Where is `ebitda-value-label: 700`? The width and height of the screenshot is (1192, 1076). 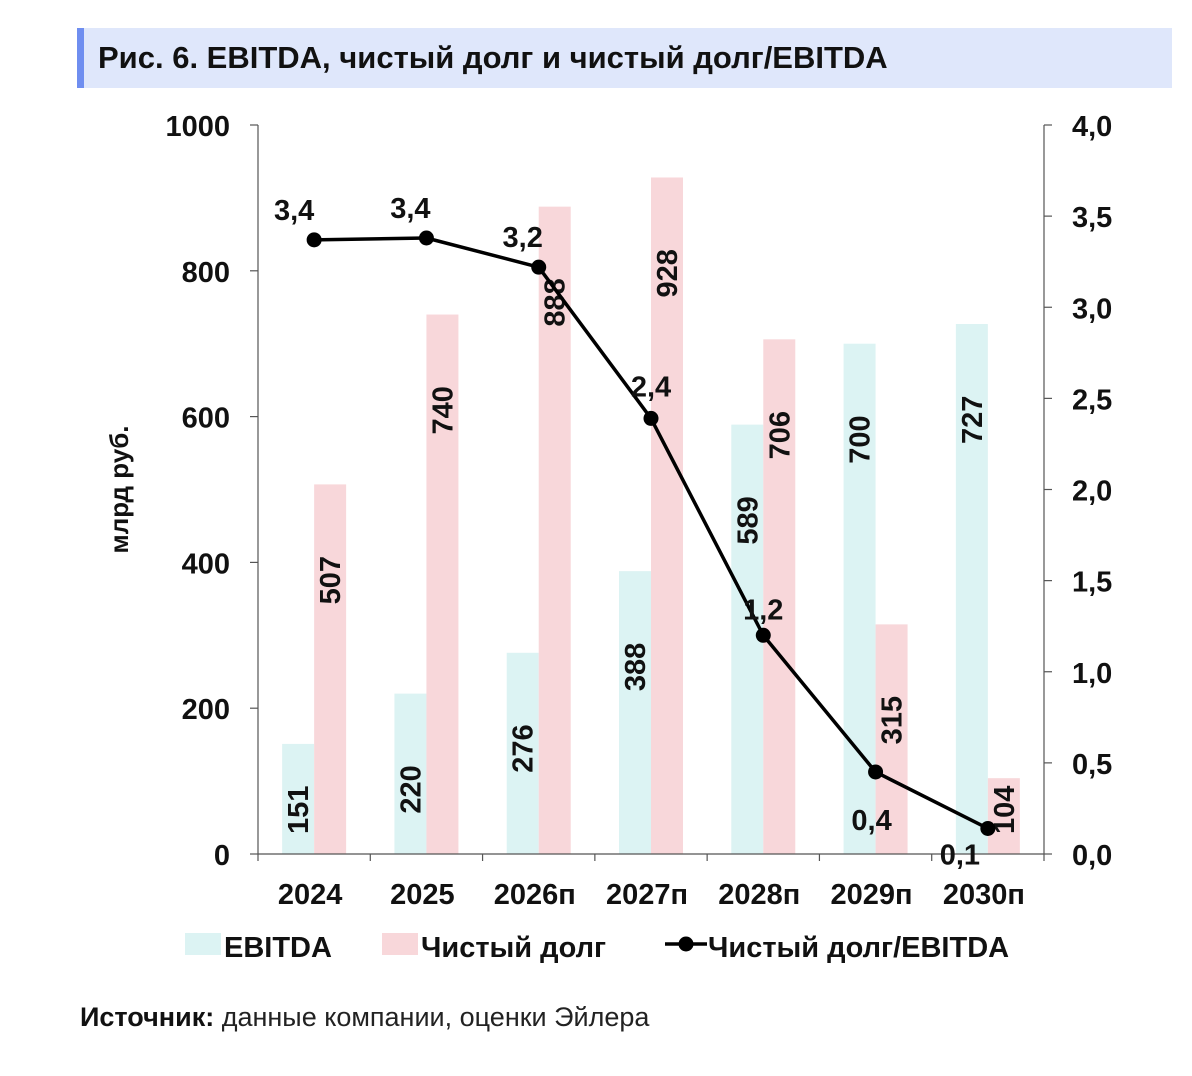 ebitda-value-label: 700 is located at coordinates (861, 439).